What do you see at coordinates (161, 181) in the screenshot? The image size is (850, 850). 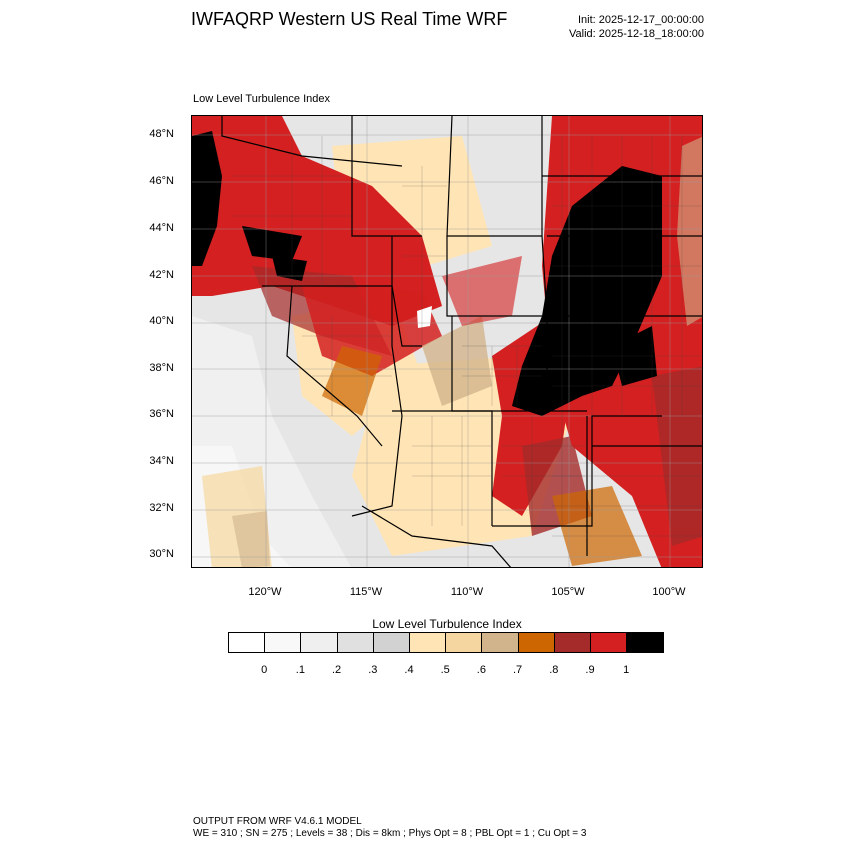 I see `lat-label: 46°N` at bounding box center [161, 181].